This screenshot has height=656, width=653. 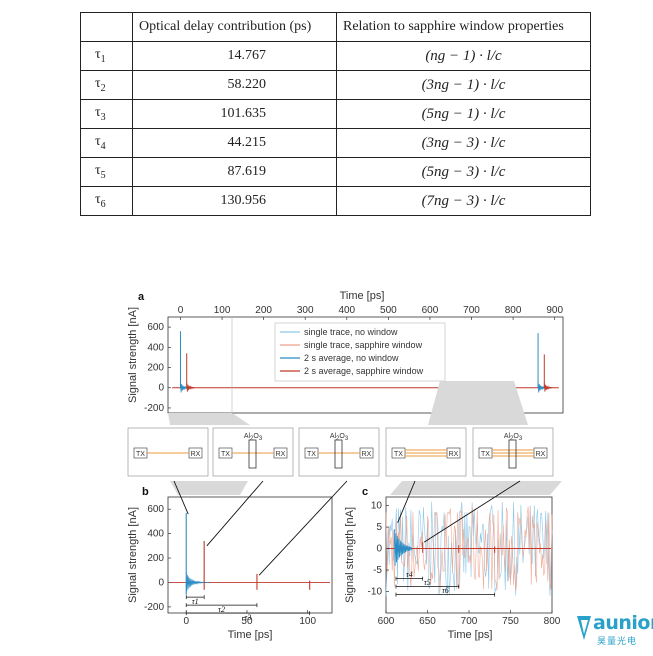 What do you see at coordinates (470, 635) in the screenshot?
I see `panel-c-xlabel: Time [ps]` at bounding box center [470, 635].